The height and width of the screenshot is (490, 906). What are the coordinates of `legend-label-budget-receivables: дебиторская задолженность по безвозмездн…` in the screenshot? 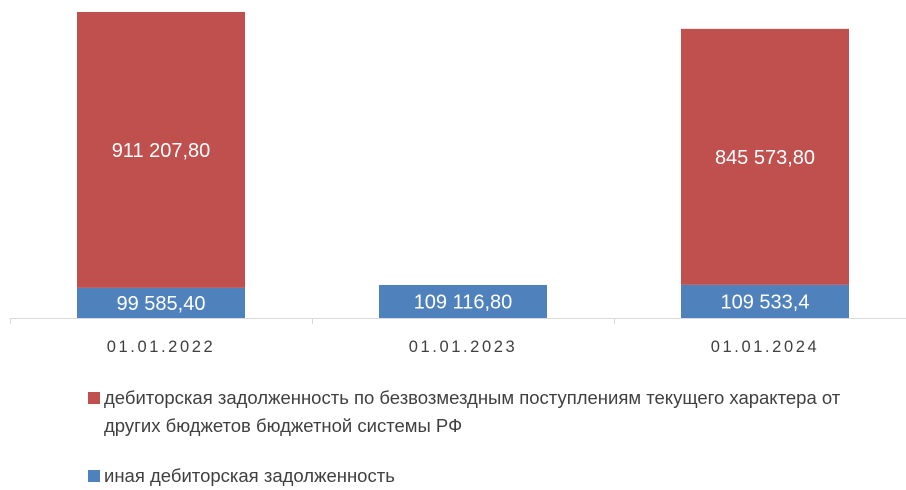 It's located at (472, 411).